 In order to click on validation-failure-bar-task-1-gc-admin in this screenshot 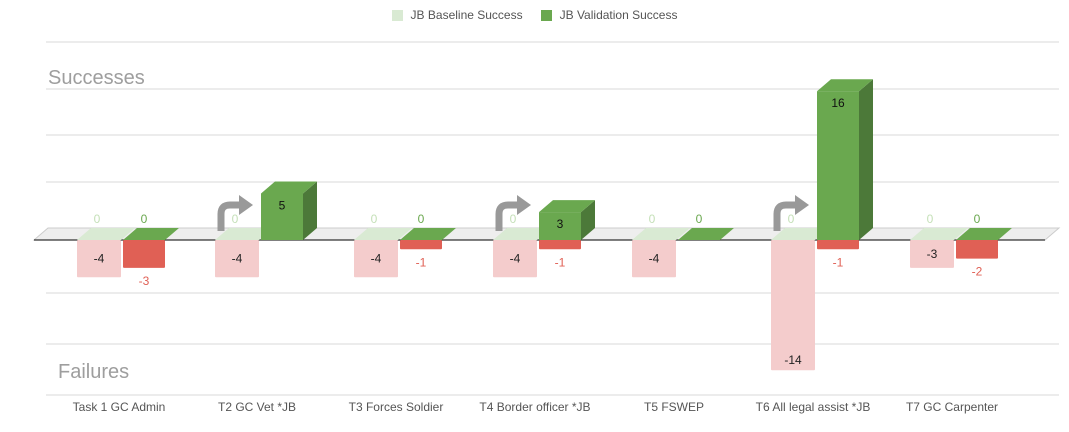, I will do `click(144, 254)`.